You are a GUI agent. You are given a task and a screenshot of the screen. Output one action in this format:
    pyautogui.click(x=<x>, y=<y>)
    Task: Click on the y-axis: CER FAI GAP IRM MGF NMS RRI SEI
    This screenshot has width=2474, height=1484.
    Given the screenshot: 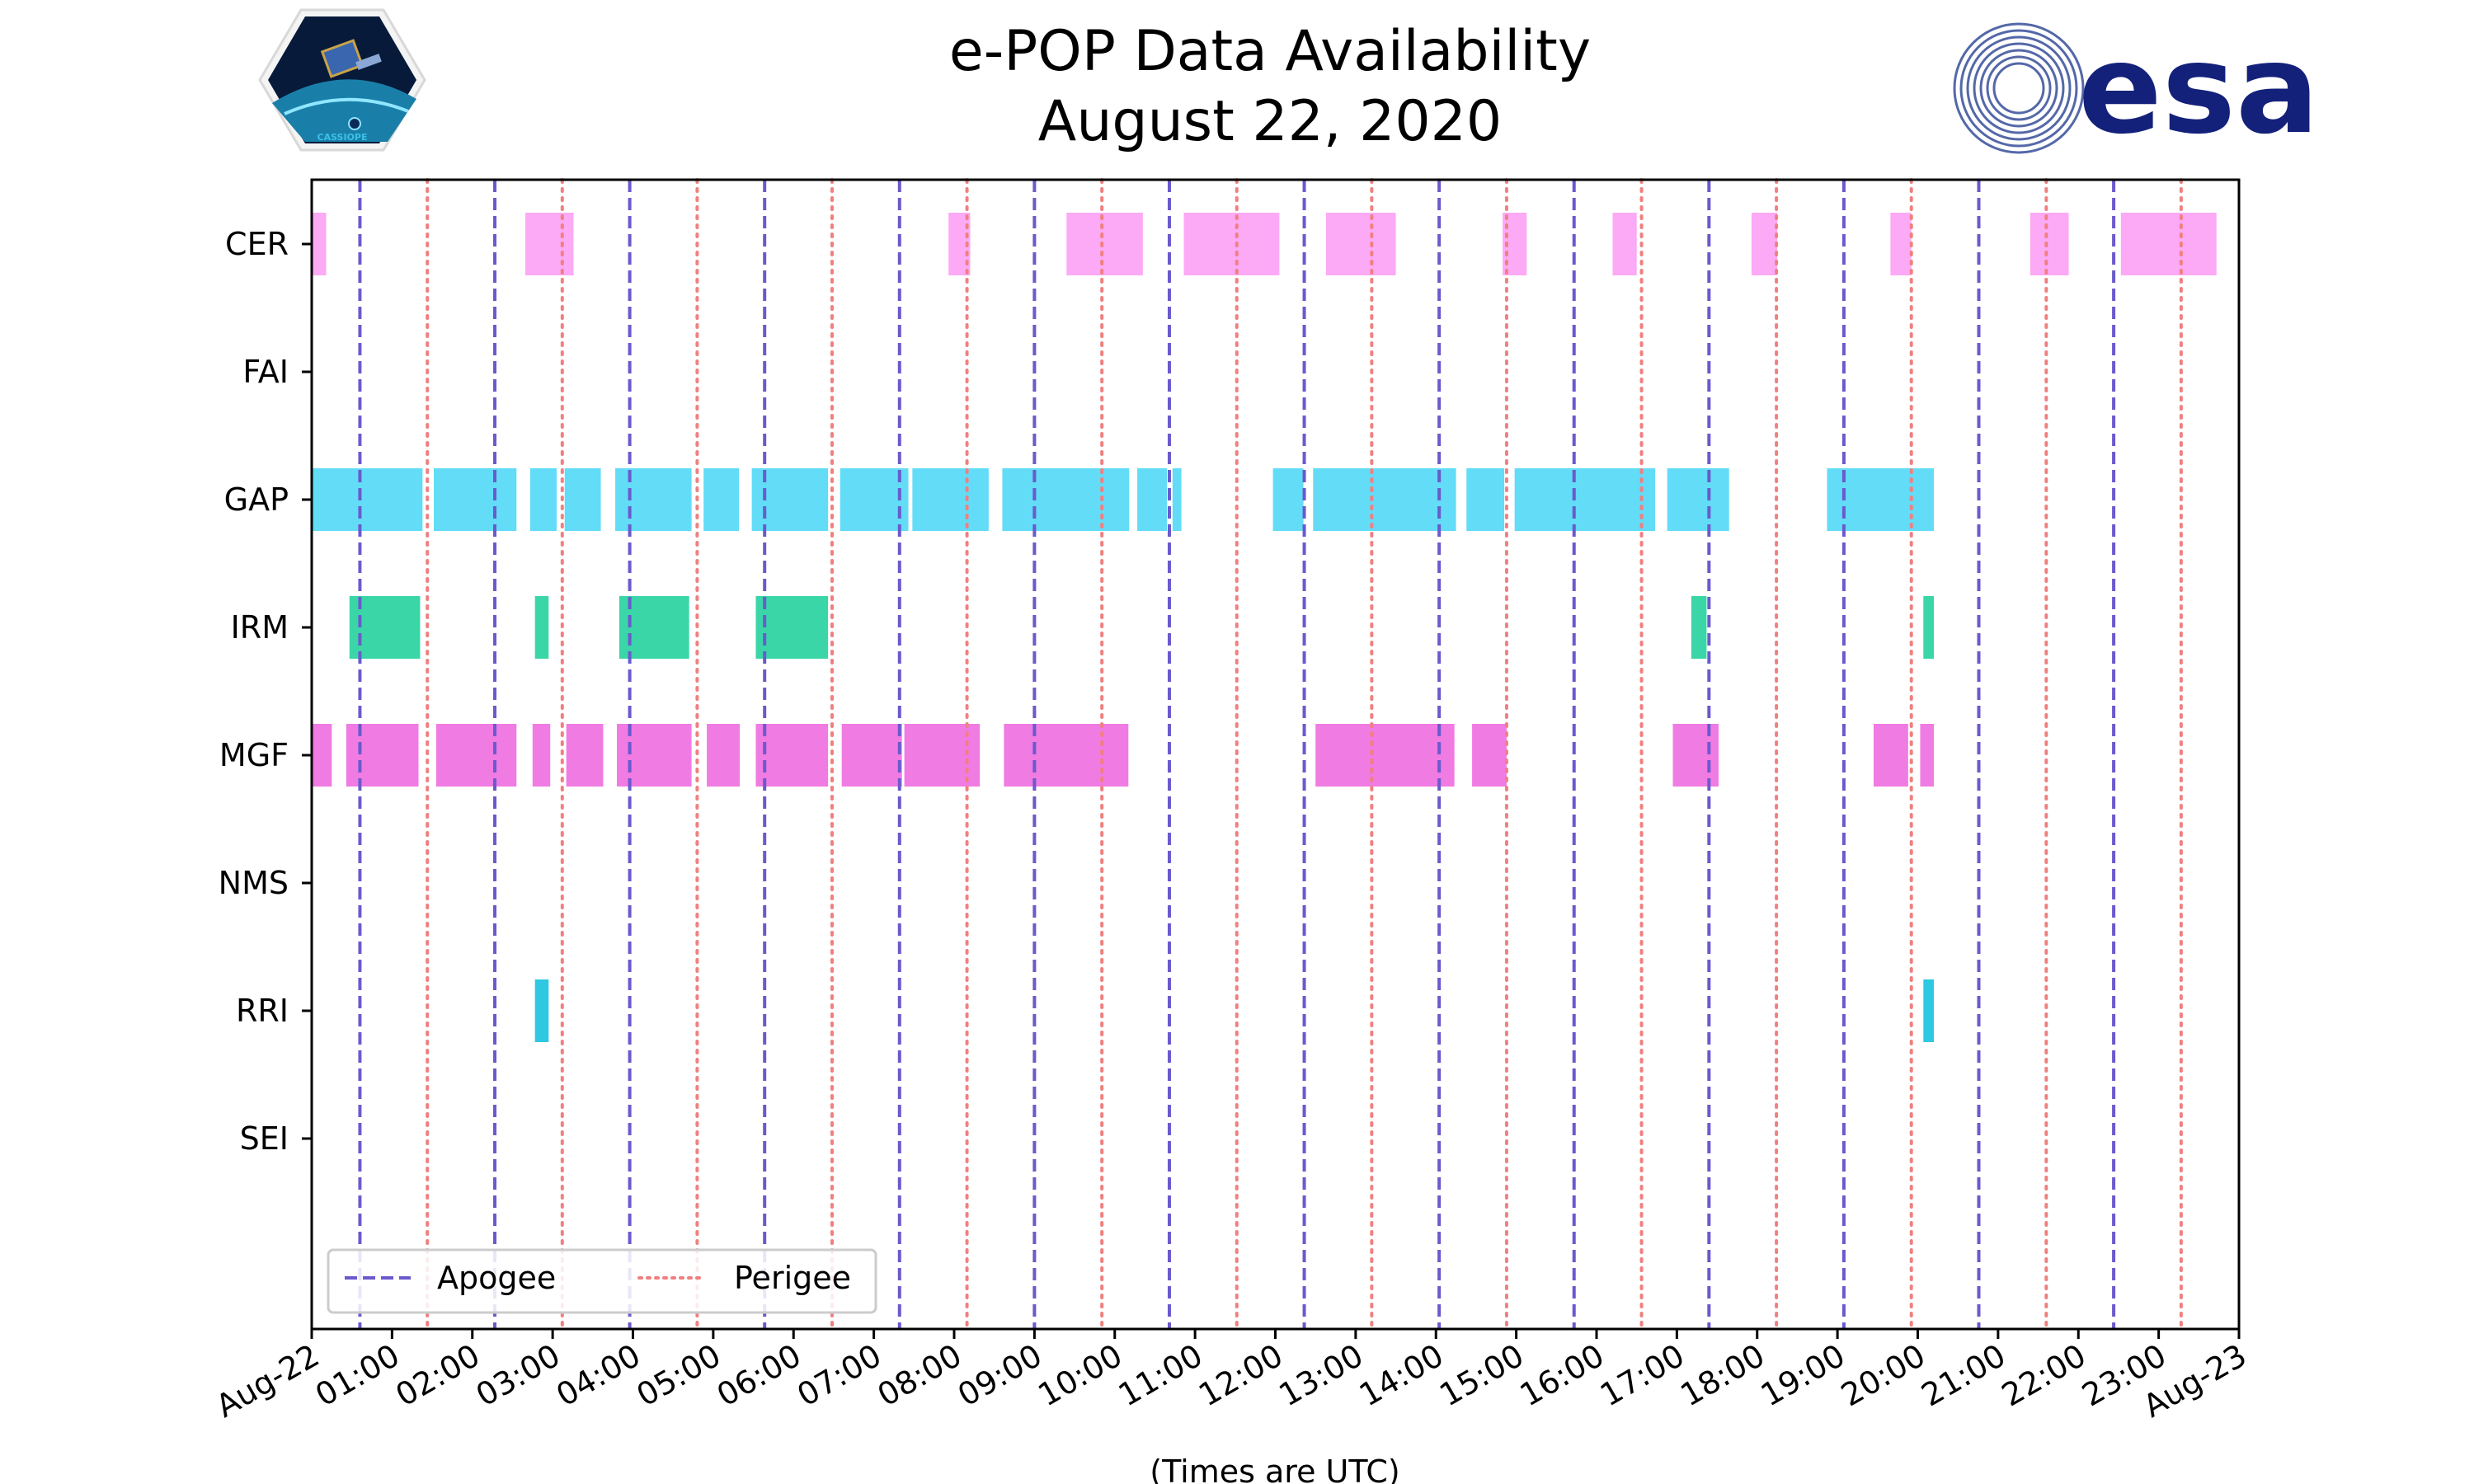 What is the action you would take?
    pyautogui.click(x=265, y=691)
    